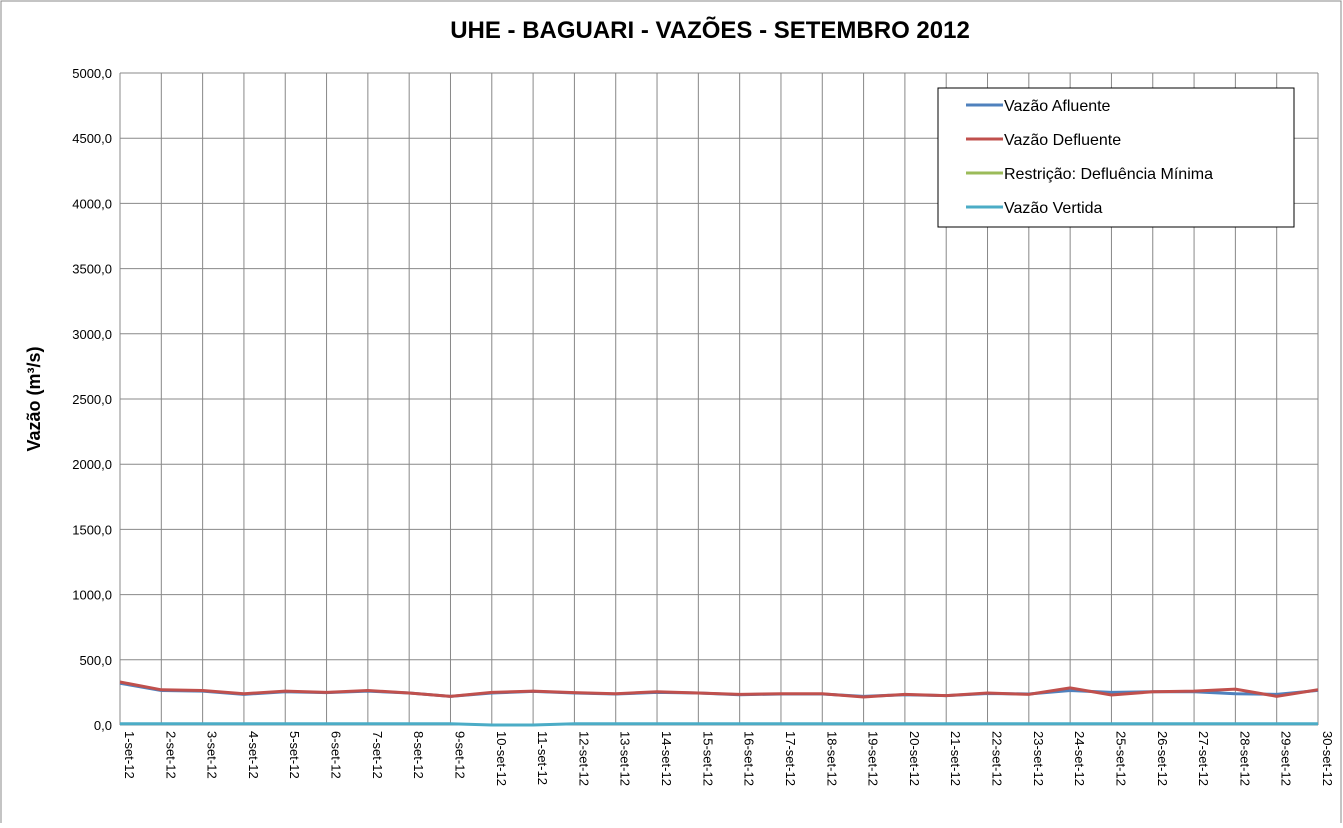 The height and width of the screenshot is (828, 1343). What do you see at coordinates (170, 755) in the screenshot?
I see `x-tick-label: 2-set-12` at bounding box center [170, 755].